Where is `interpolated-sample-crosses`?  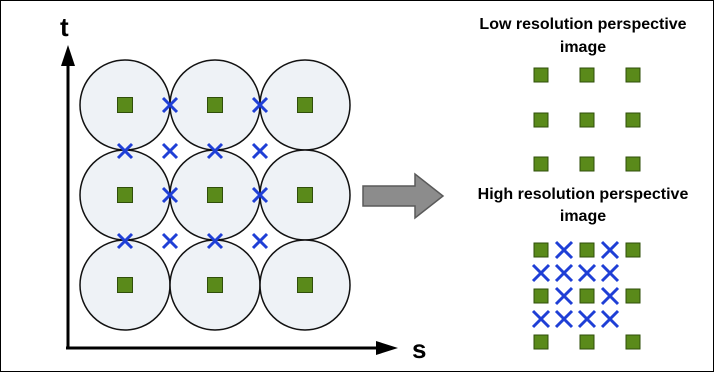
interpolated-sample-crosses is located at coordinates (192, 173).